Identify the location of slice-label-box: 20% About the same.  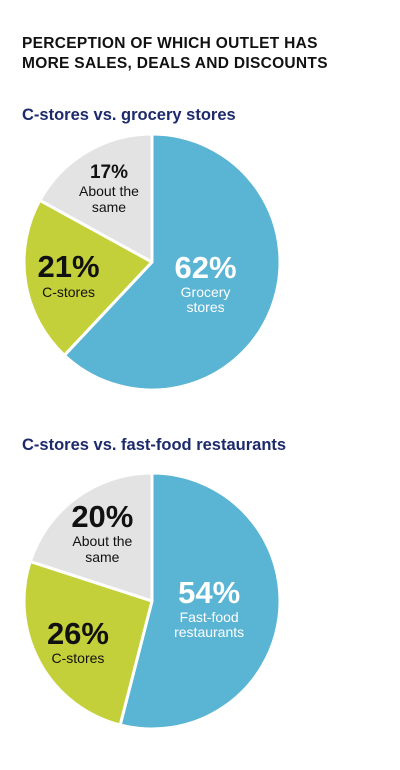
(102, 533).